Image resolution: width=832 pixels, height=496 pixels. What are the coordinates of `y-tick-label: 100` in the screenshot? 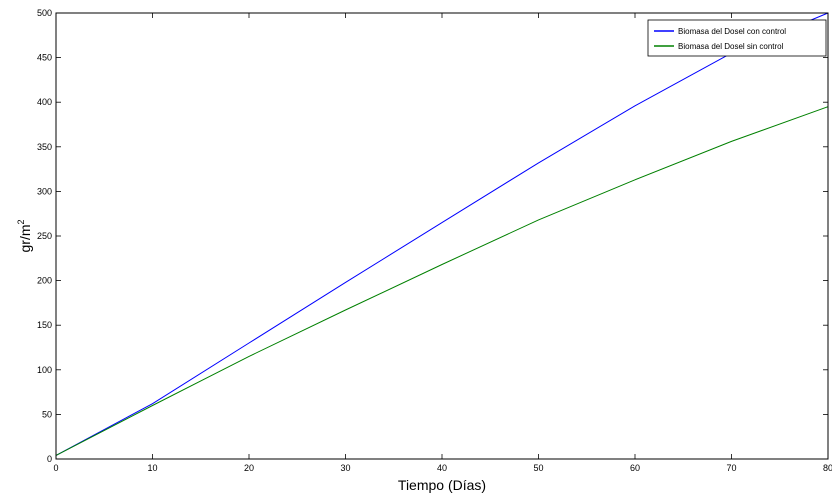 It's located at (44, 370).